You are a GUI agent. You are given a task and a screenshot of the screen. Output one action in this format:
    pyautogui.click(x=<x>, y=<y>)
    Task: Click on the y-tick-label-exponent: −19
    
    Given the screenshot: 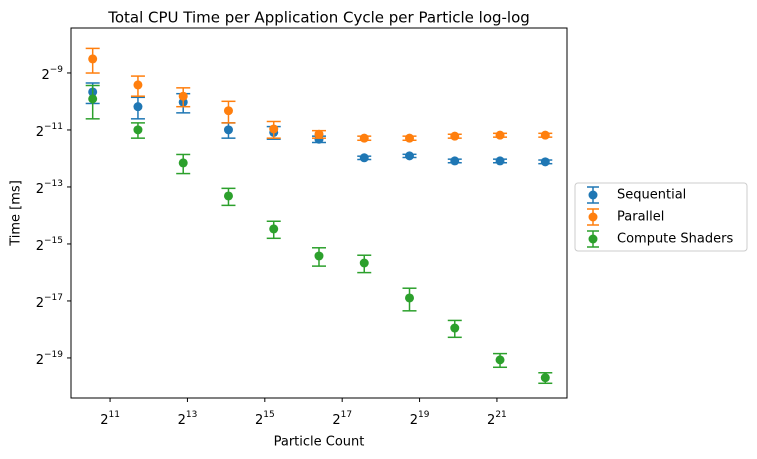 What is the action you would take?
    pyautogui.click(x=53, y=354)
    